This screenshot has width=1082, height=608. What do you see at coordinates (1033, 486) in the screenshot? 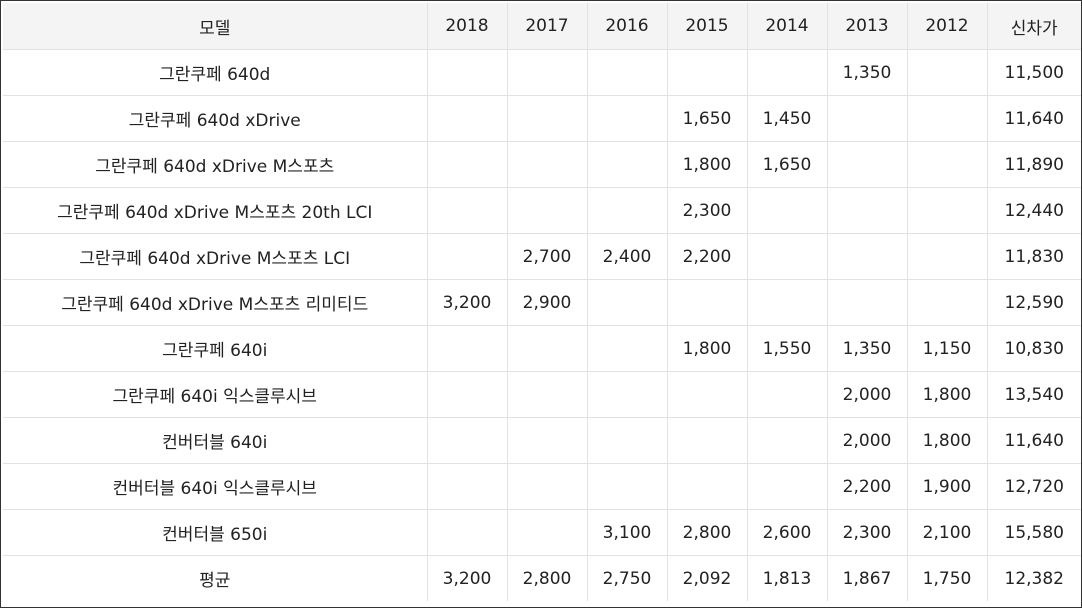
I see `new-price-cell: 12,720` at bounding box center [1033, 486].